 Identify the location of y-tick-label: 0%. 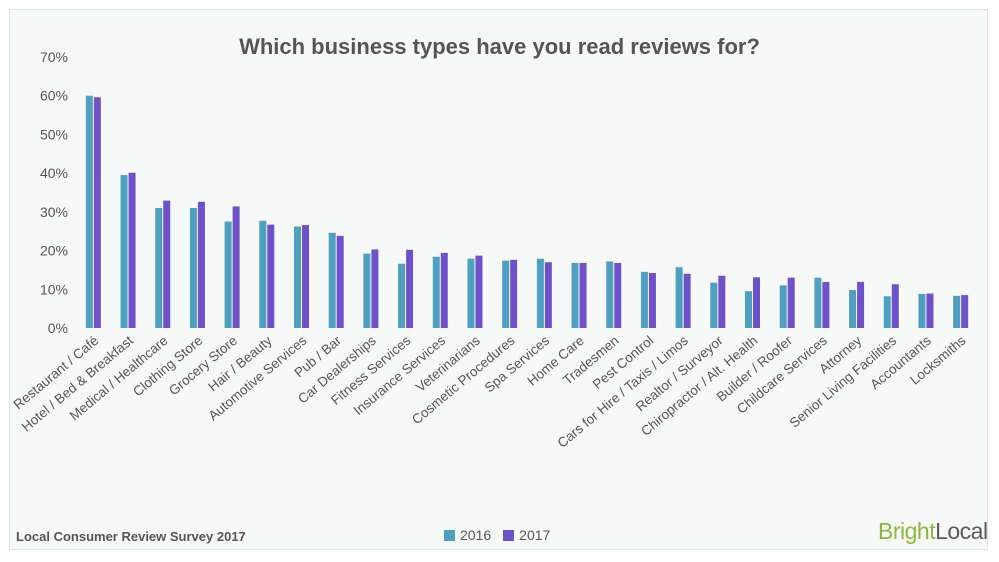
(58, 328).